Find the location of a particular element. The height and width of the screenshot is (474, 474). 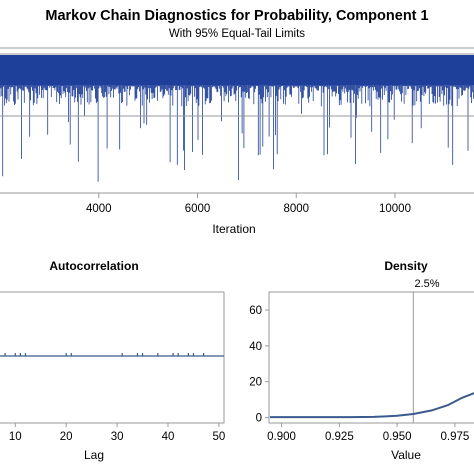

autocorr-frame is located at coordinates (112, 357).